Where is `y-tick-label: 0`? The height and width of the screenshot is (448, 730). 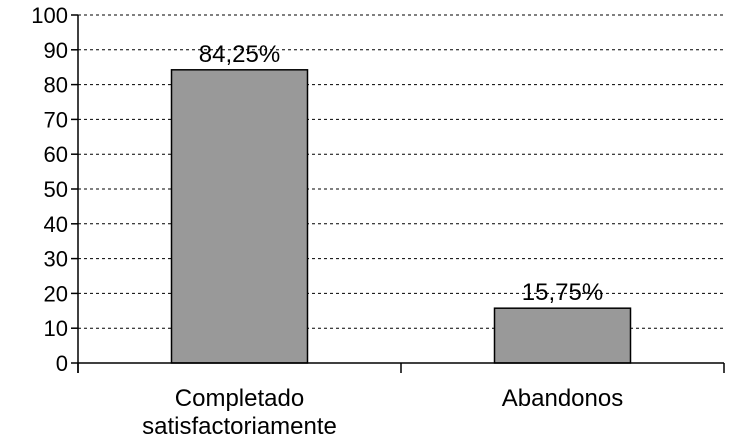 y-tick-label: 0 is located at coordinates (62, 363).